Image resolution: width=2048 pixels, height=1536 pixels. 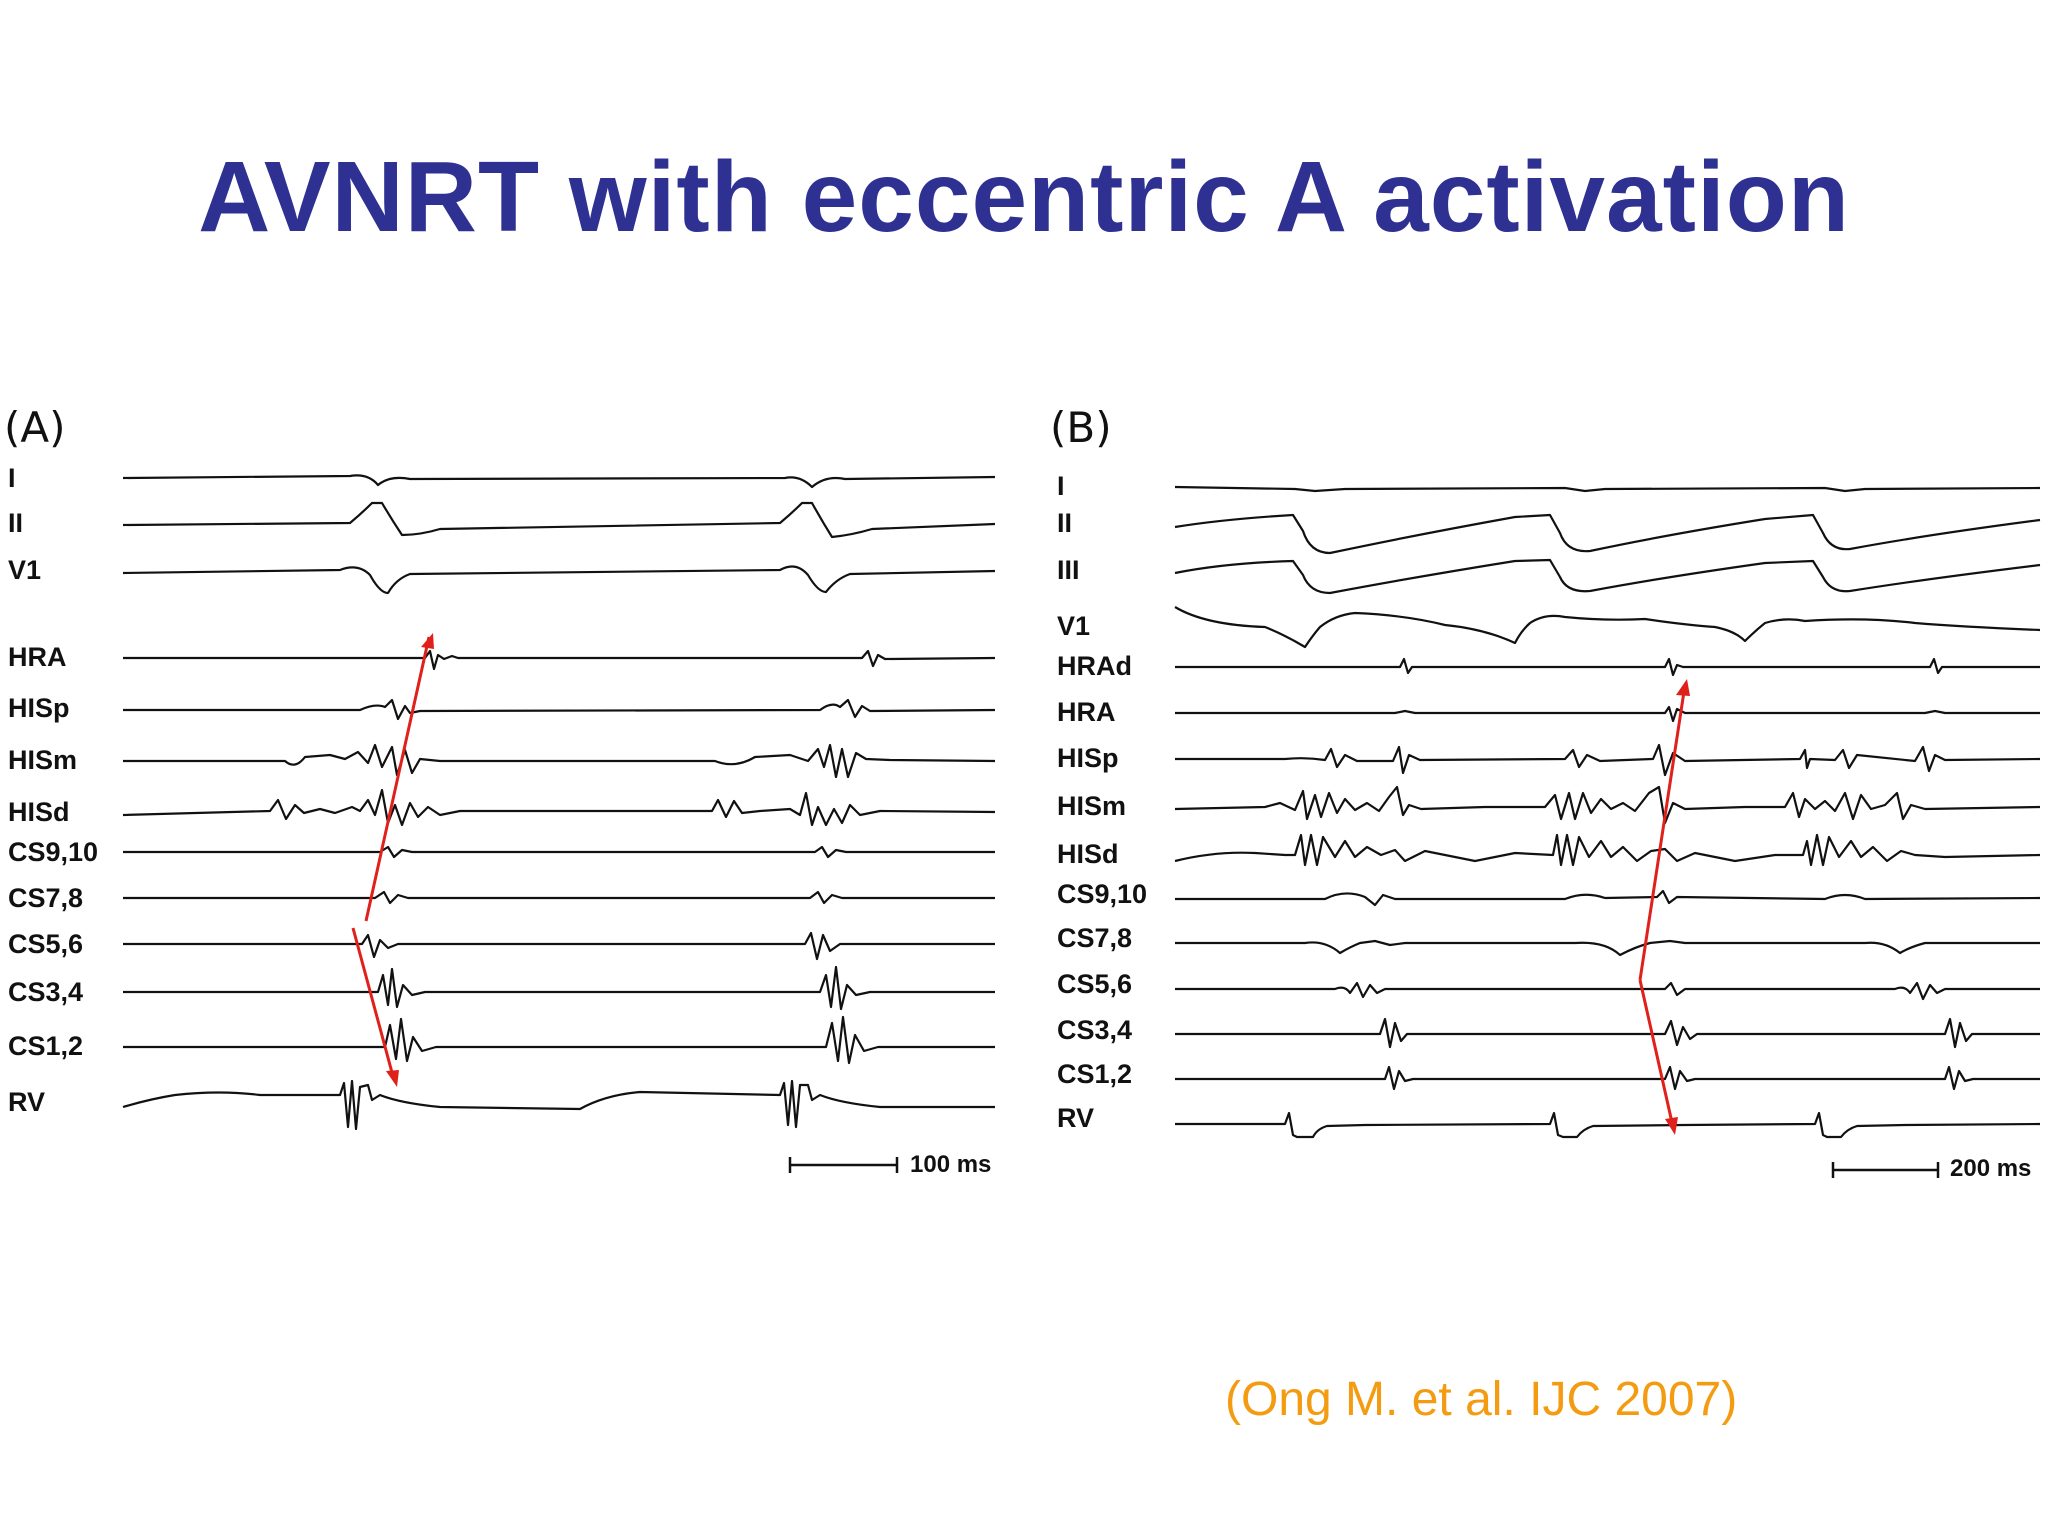 I want to click on lead-label: HRAd, so click(x=1094, y=666).